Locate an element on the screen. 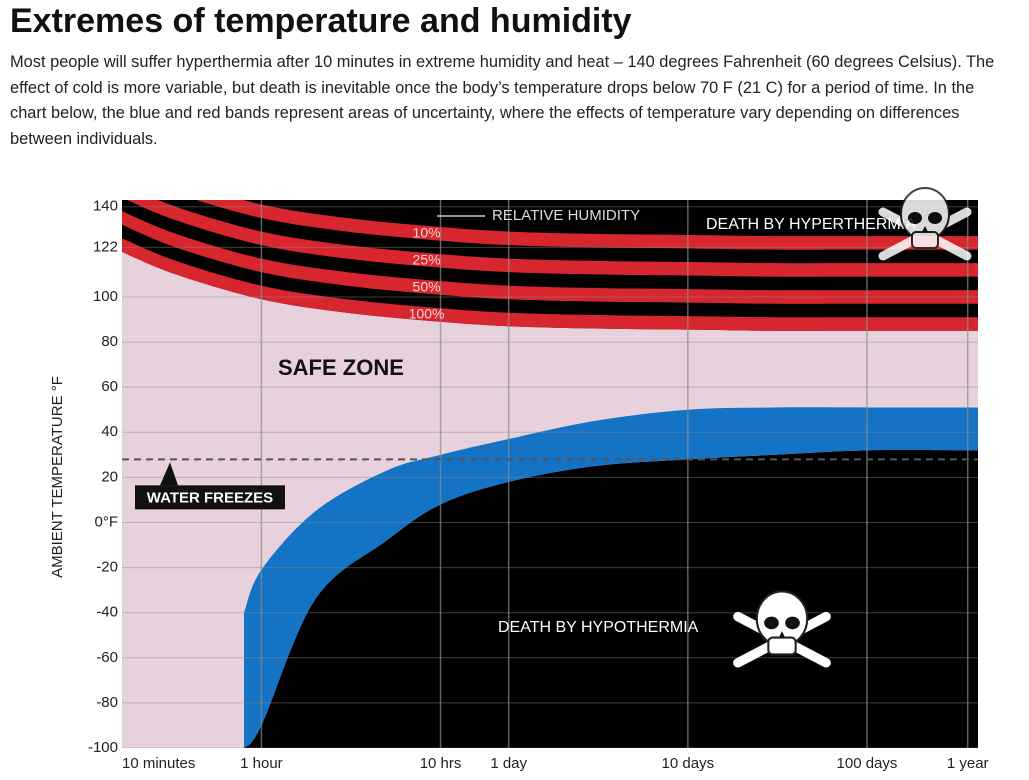 This screenshot has width=1029, height=780. y-tick-label: -20 is located at coordinates (107, 567).